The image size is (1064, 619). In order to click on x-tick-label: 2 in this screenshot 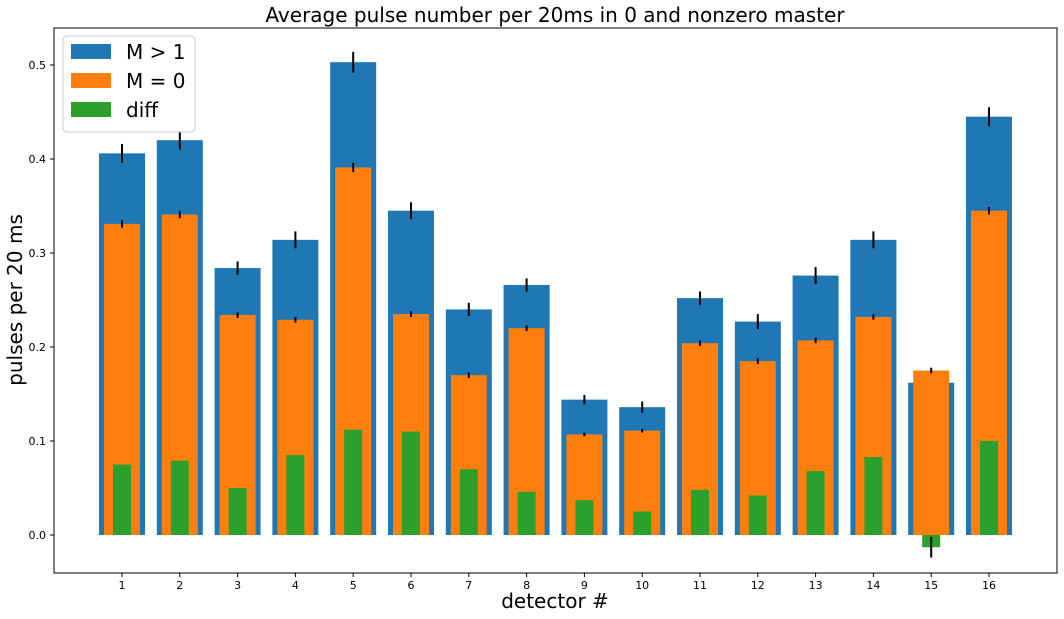, I will do `click(179, 585)`.